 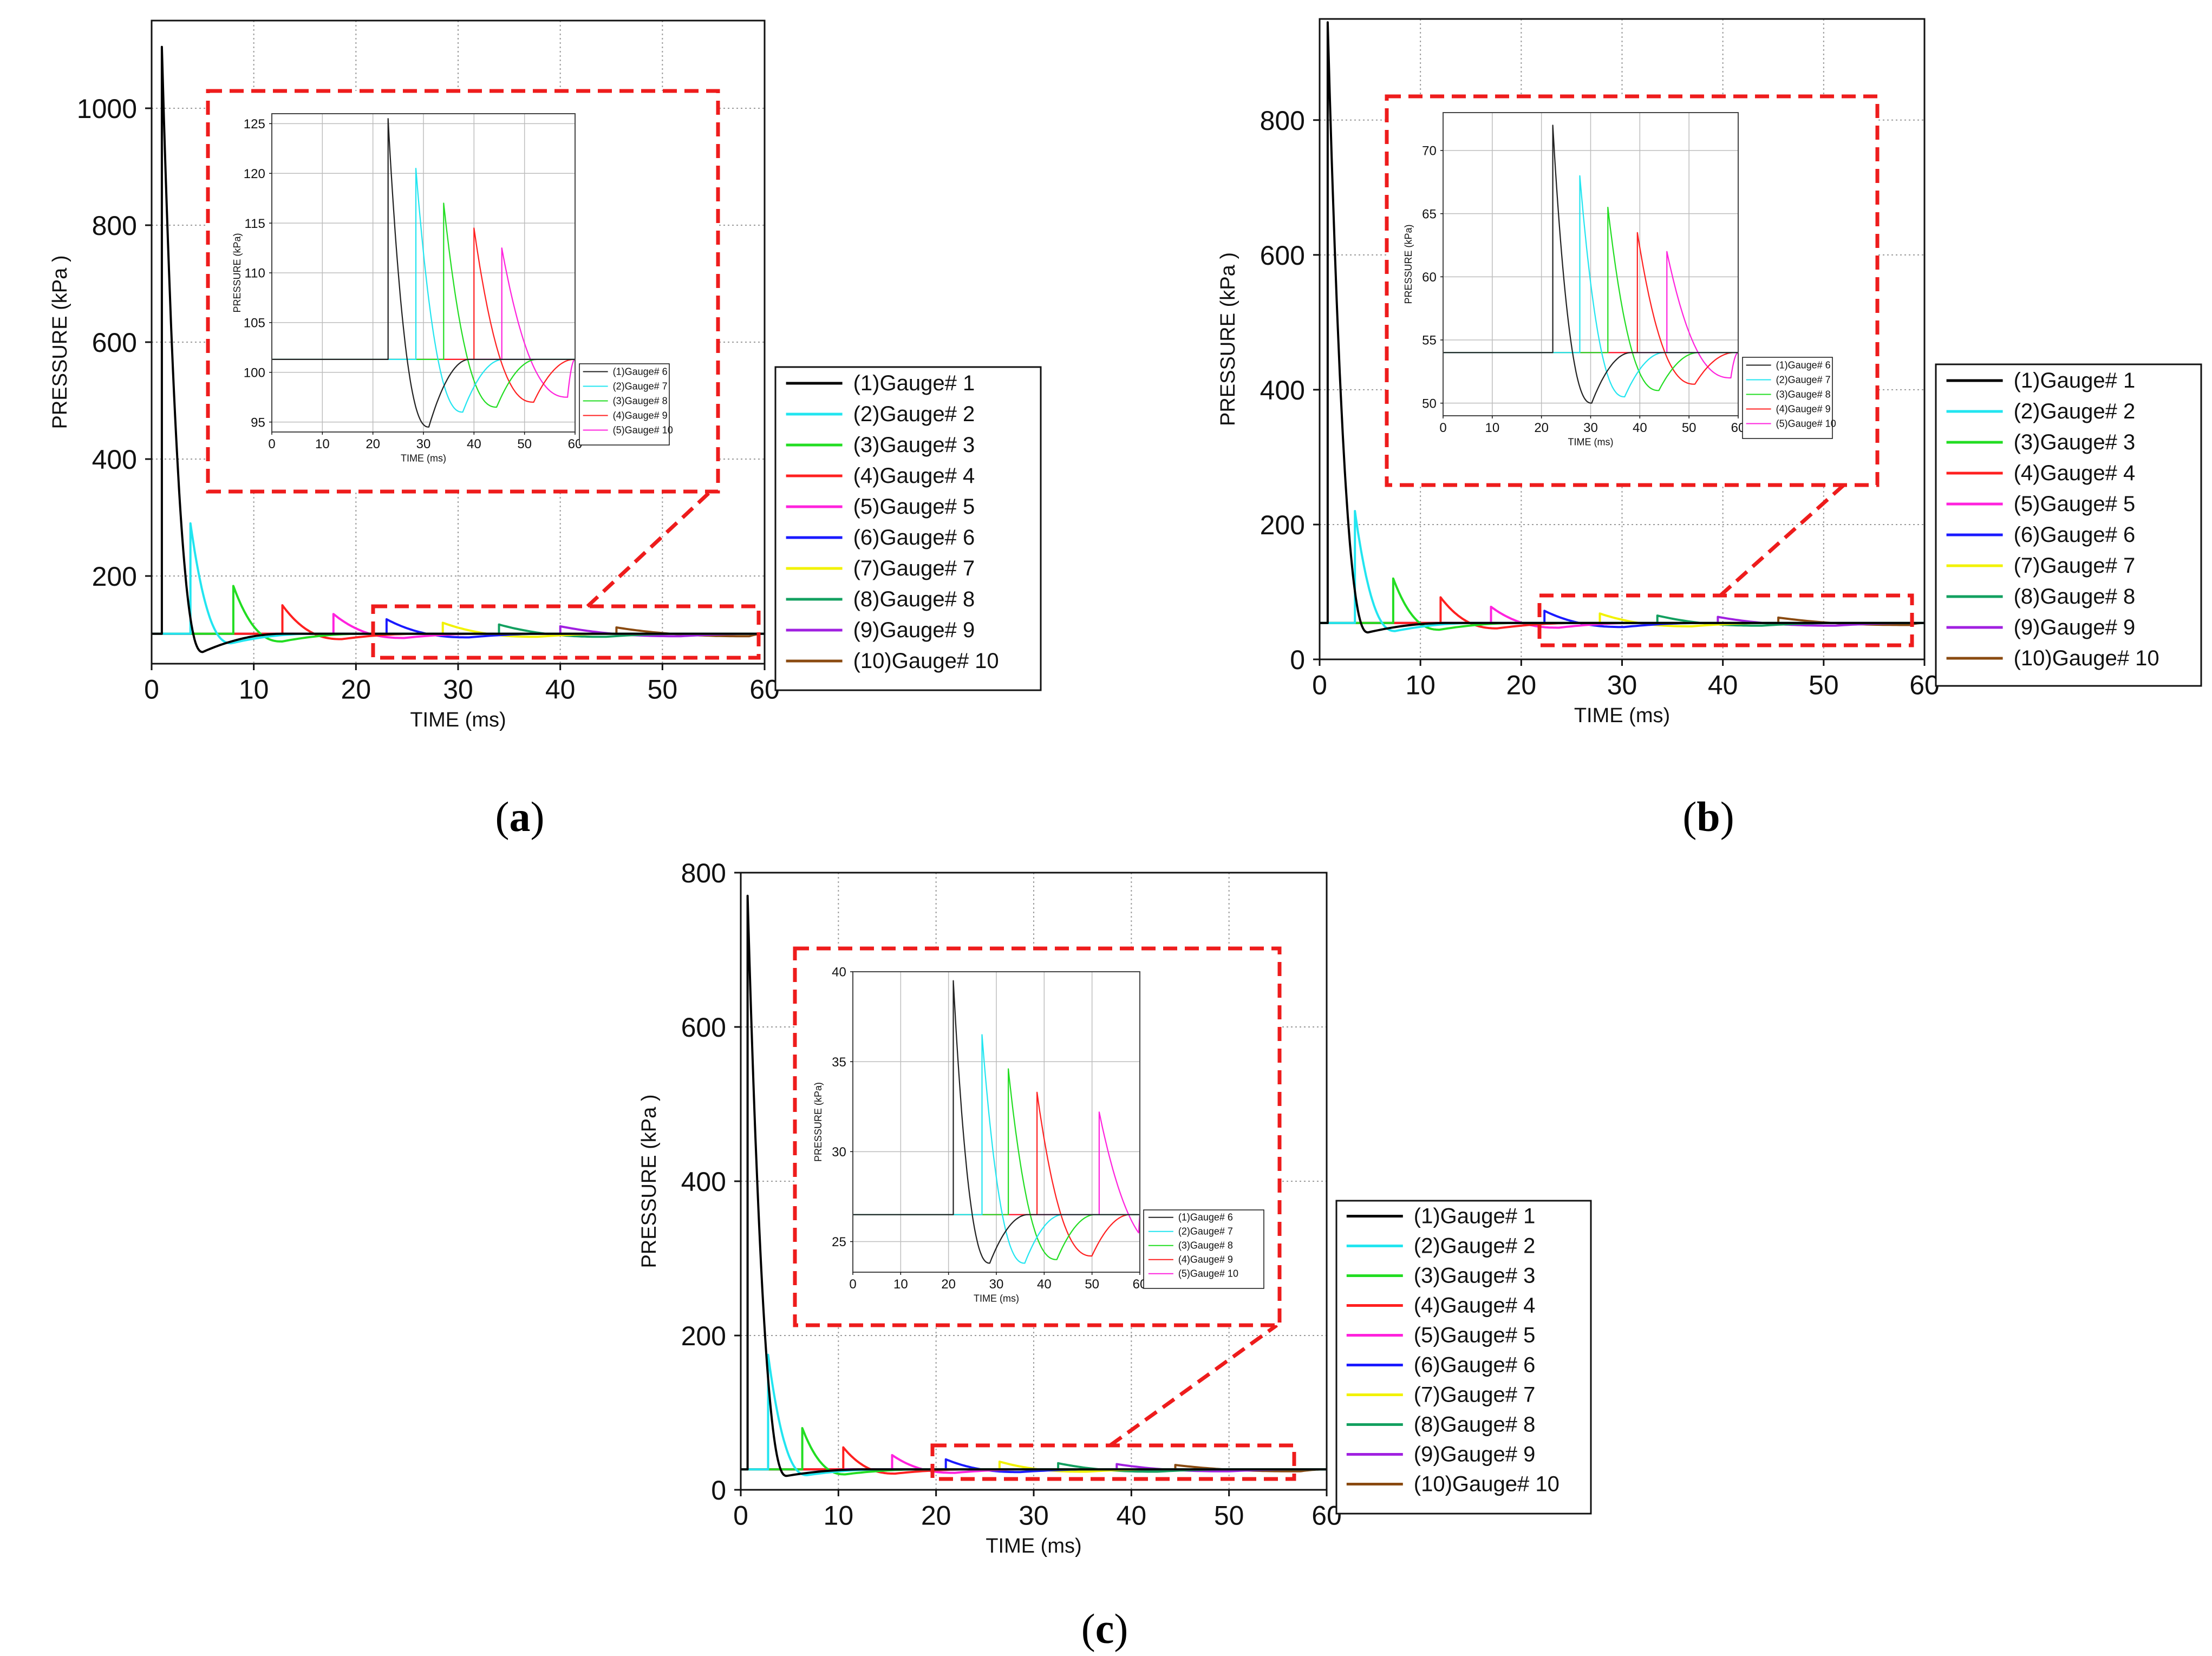 I want to click on b-inset-x-tick-label-0: 0, so click(x=1443, y=428).